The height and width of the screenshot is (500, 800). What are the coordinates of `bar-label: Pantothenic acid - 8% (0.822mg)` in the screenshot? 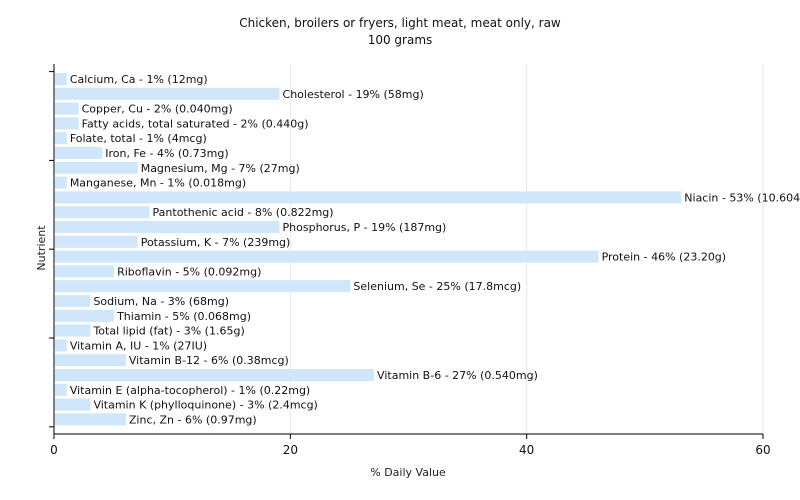 It's located at (243, 212).